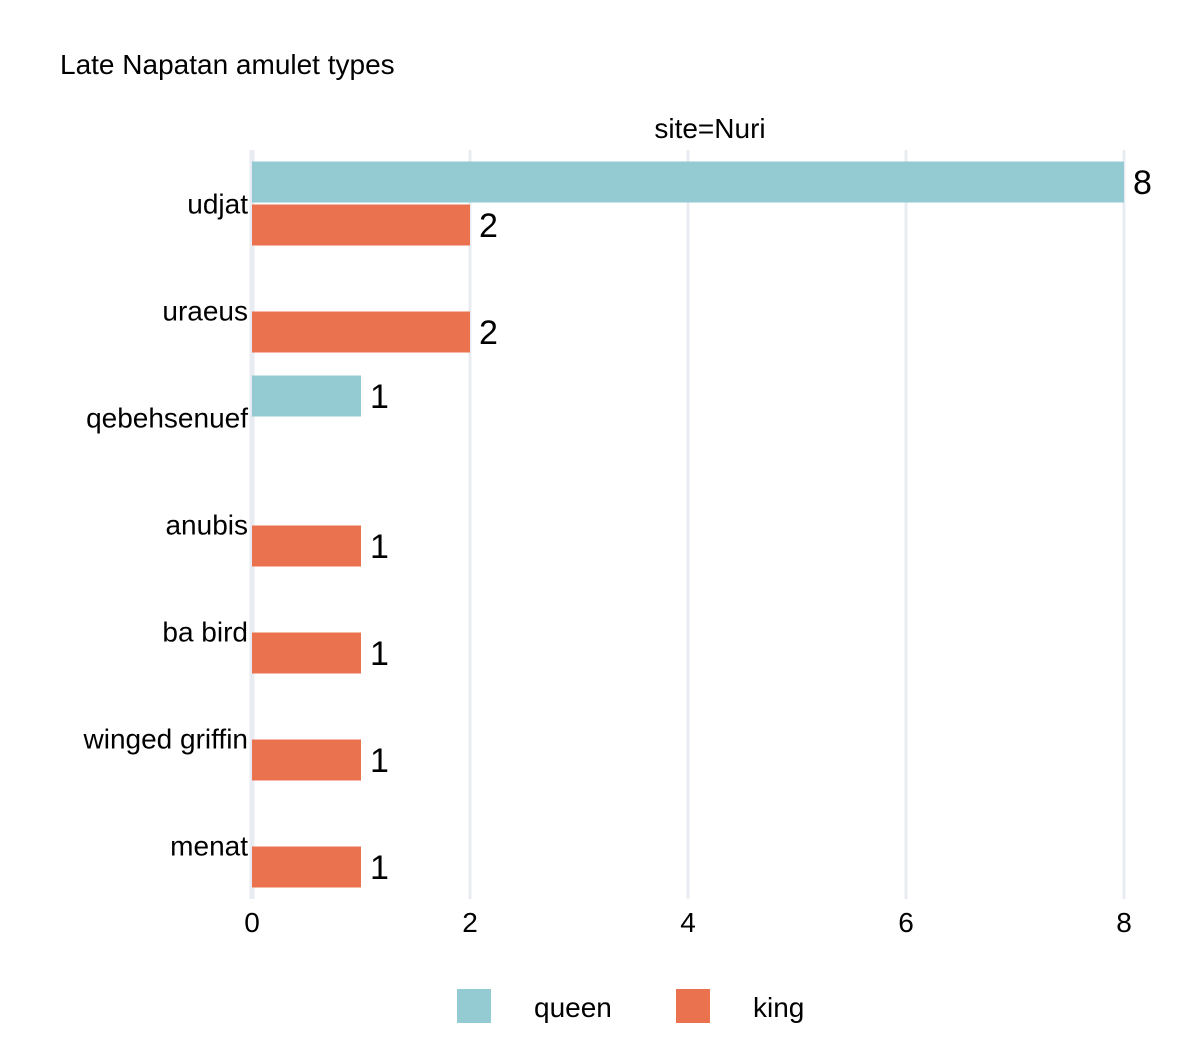  I want to click on x-tick-label-0: 0, so click(252, 922).